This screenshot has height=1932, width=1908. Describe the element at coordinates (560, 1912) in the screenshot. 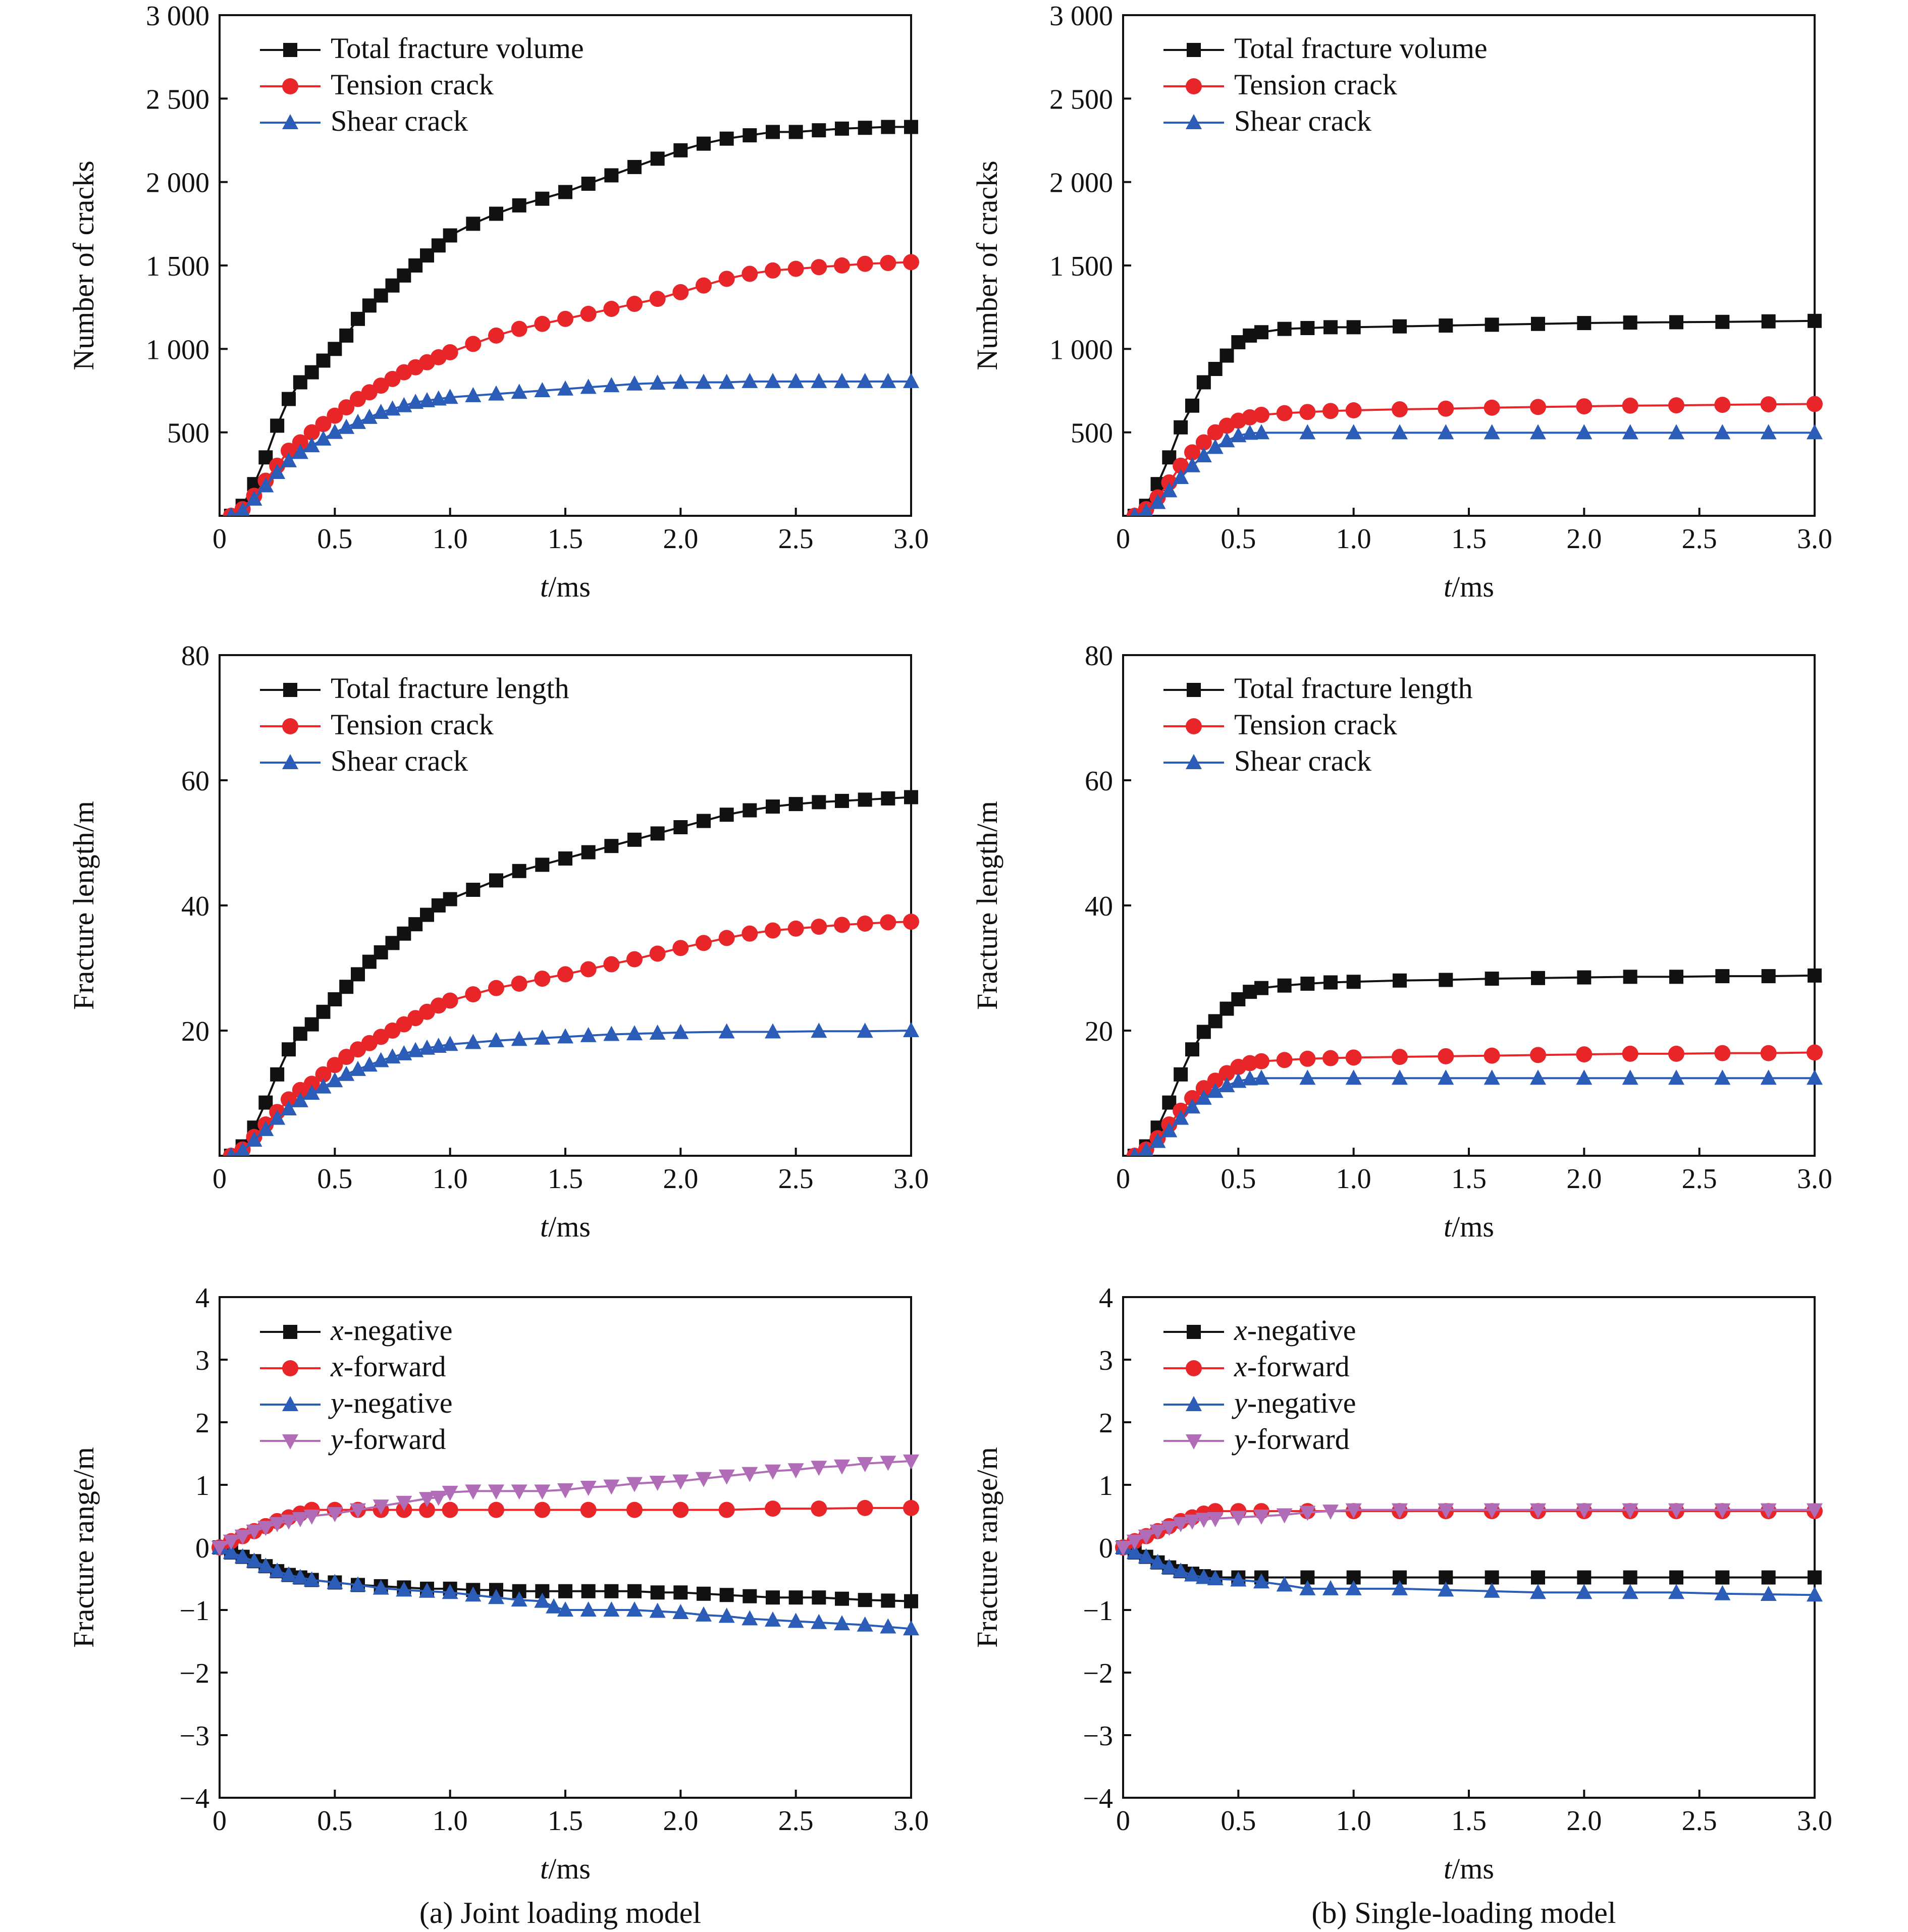

I see `caption-joint-loading: (a) Joint loading model` at that location.